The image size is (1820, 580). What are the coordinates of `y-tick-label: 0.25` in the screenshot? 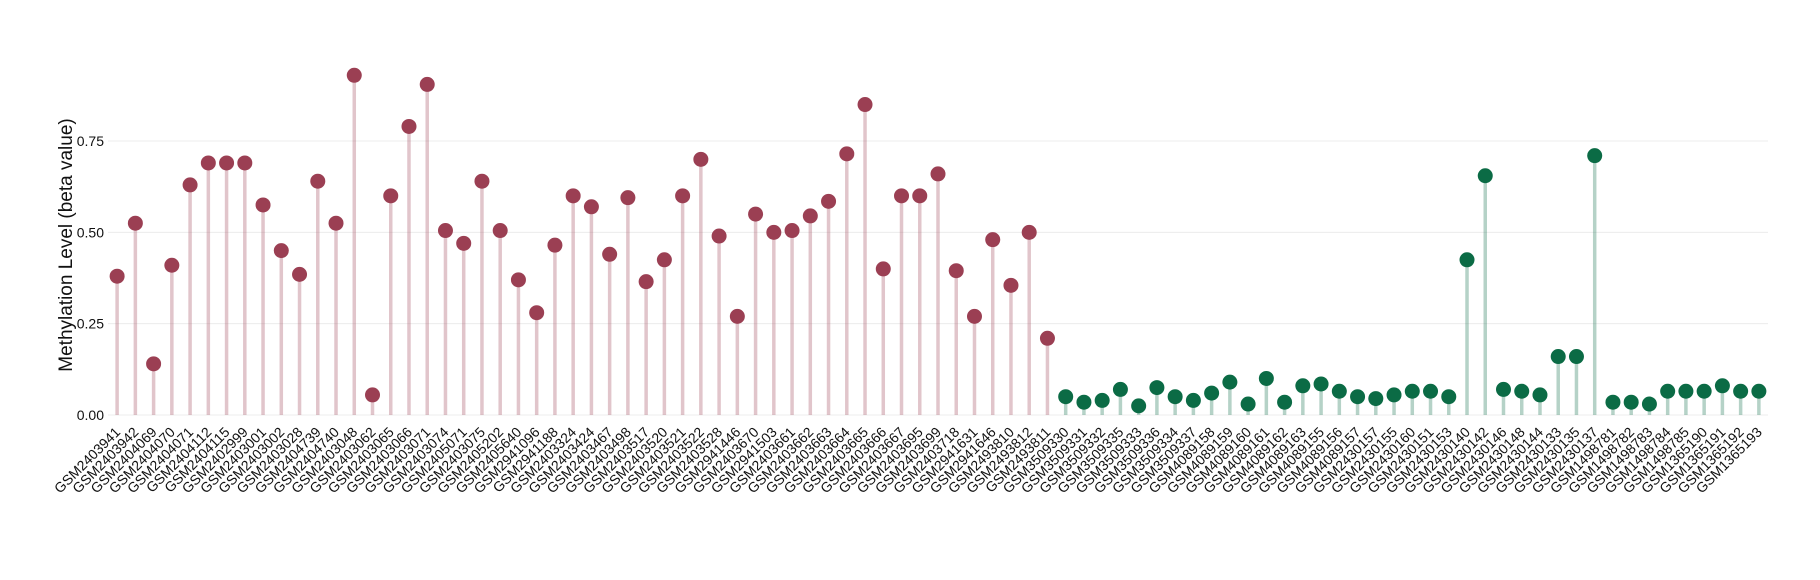 It's located at (90, 324).